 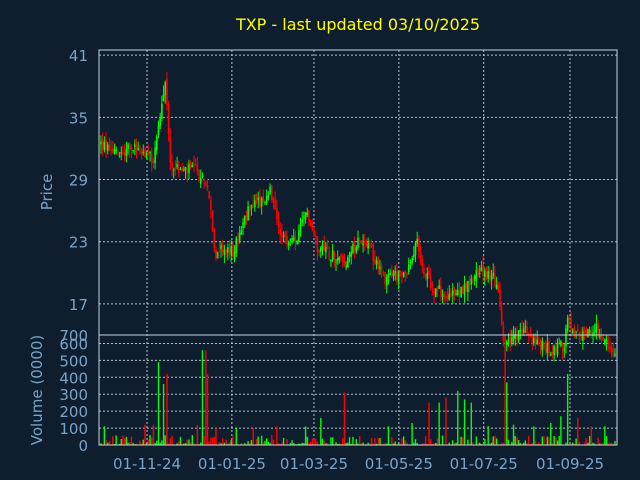 I want to click on price-tick-label: 17, so click(x=78, y=305).